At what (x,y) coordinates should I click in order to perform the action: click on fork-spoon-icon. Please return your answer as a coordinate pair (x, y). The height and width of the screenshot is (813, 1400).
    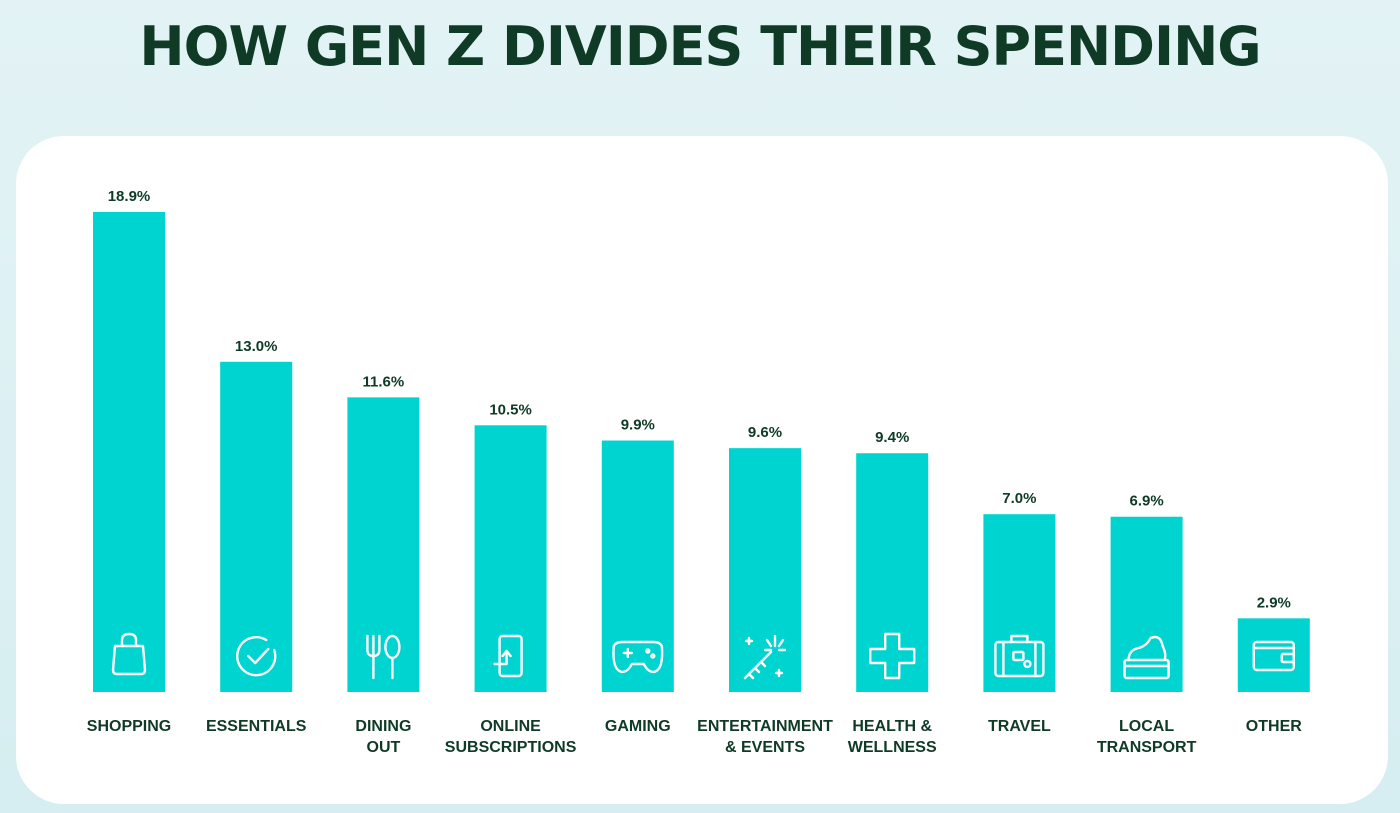
    Looking at the image, I should click on (383, 657).